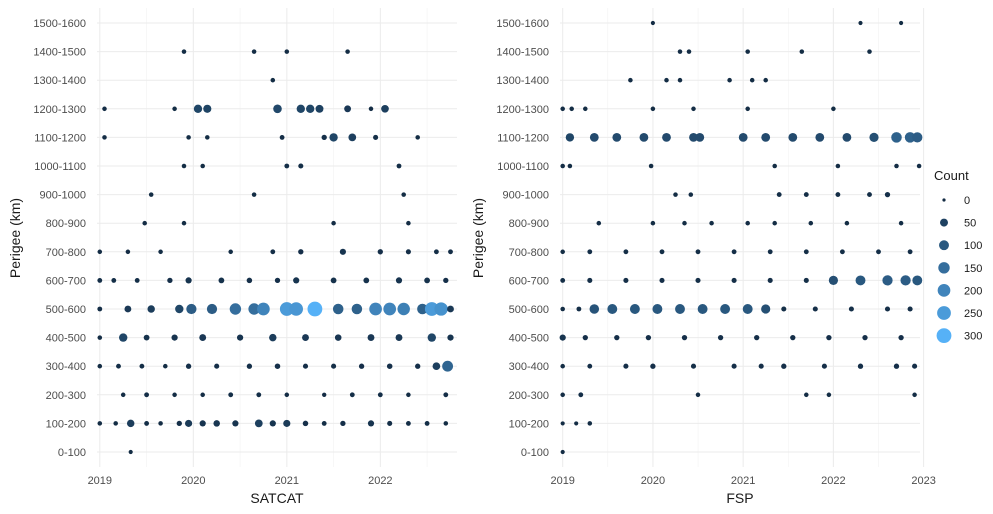 The image size is (993, 514). Describe the element at coordinates (529, 310) in the screenshot. I see `y-tick-label: 500-600` at that location.